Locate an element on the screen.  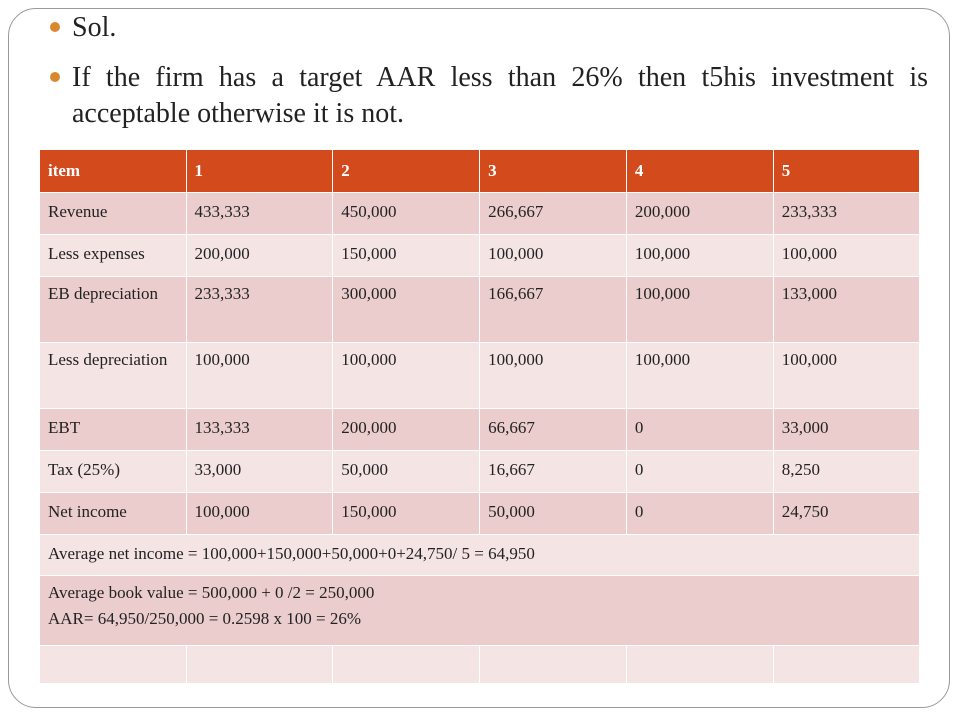
row-label: EBT is located at coordinates (113, 429).